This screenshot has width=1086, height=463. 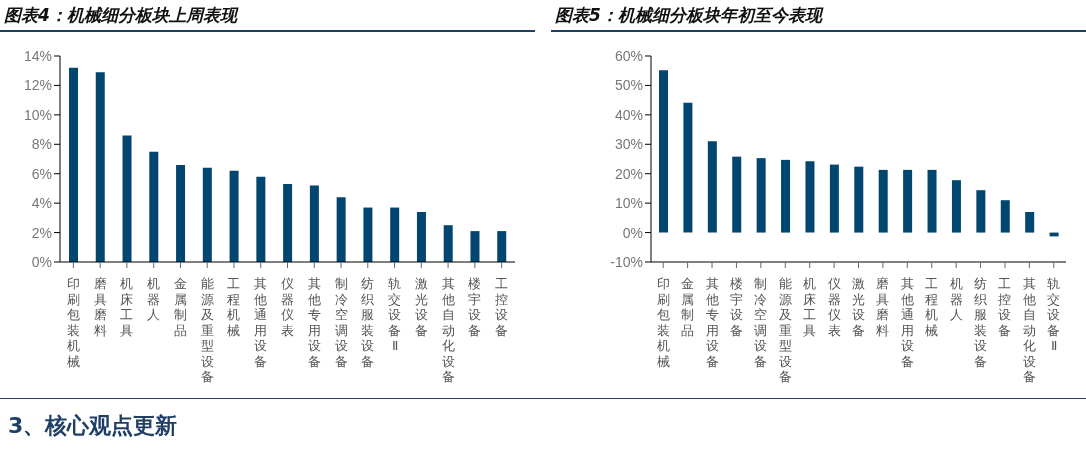 I want to click on y-tick-label: 4%, so click(x=41, y=203).